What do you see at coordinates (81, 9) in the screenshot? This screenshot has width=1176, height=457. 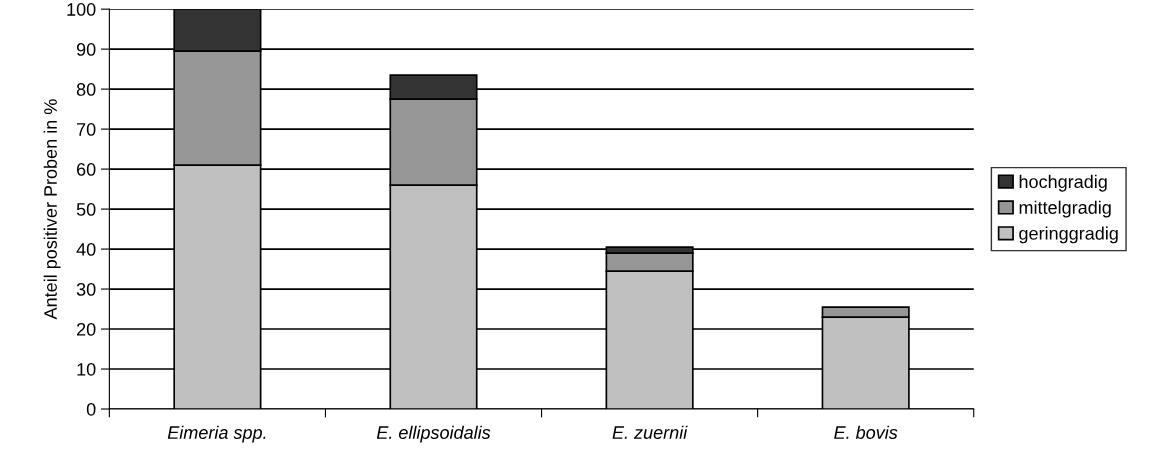 I see `y-tick-label: 100` at bounding box center [81, 9].